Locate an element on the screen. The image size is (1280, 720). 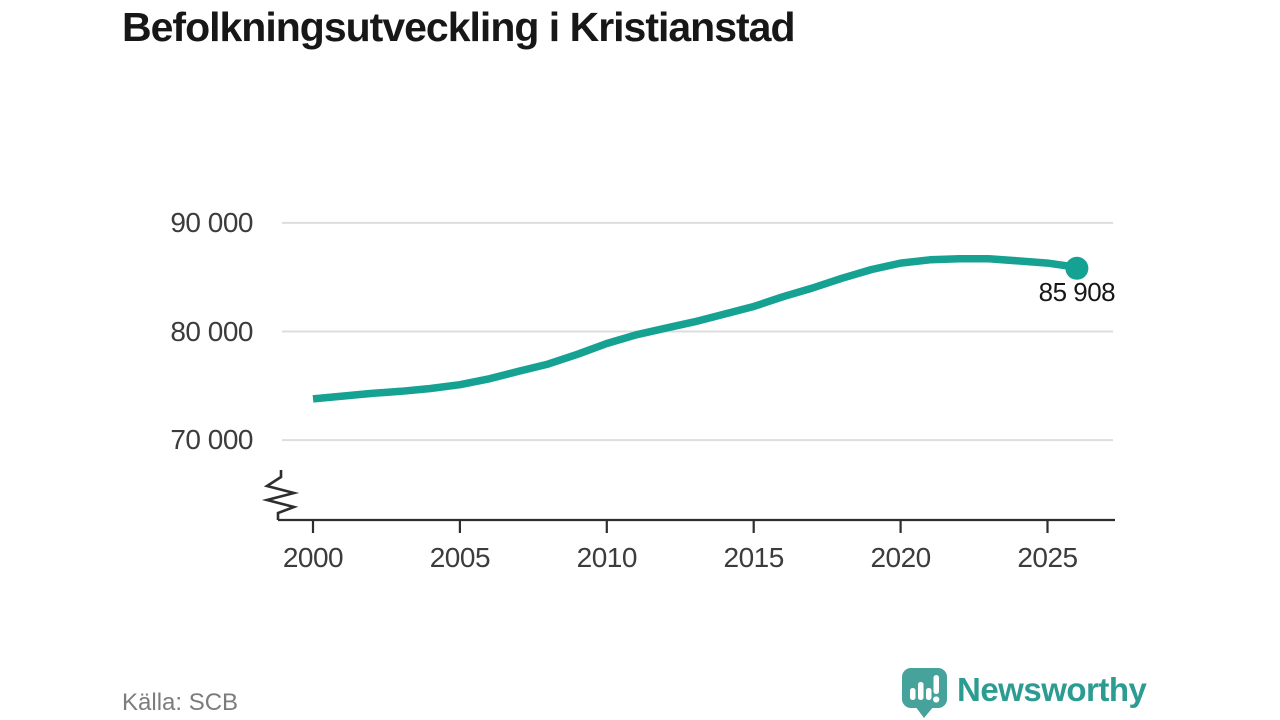
x-axis-tick-label: 2005 is located at coordinates (460, 557).